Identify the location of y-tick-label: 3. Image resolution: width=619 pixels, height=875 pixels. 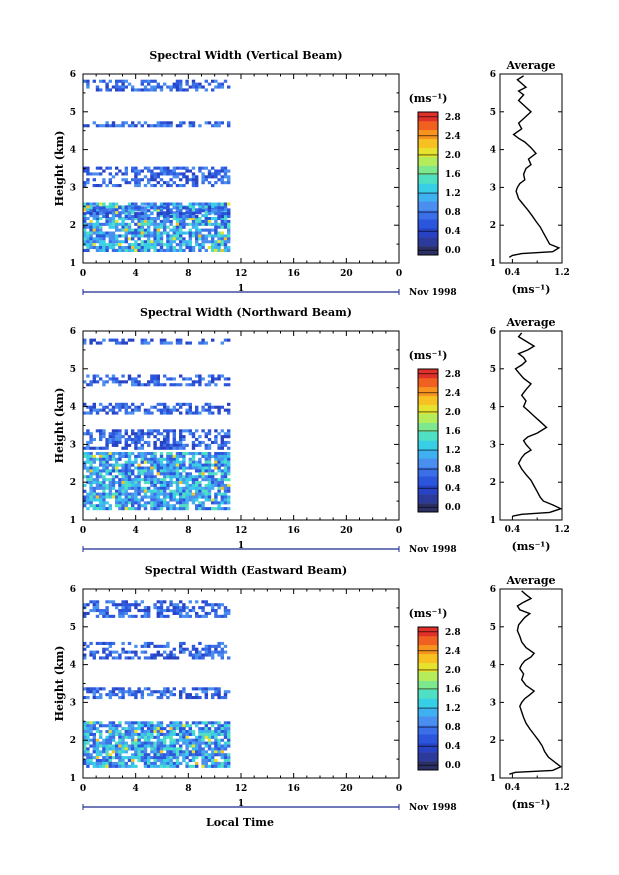
(73, 188).